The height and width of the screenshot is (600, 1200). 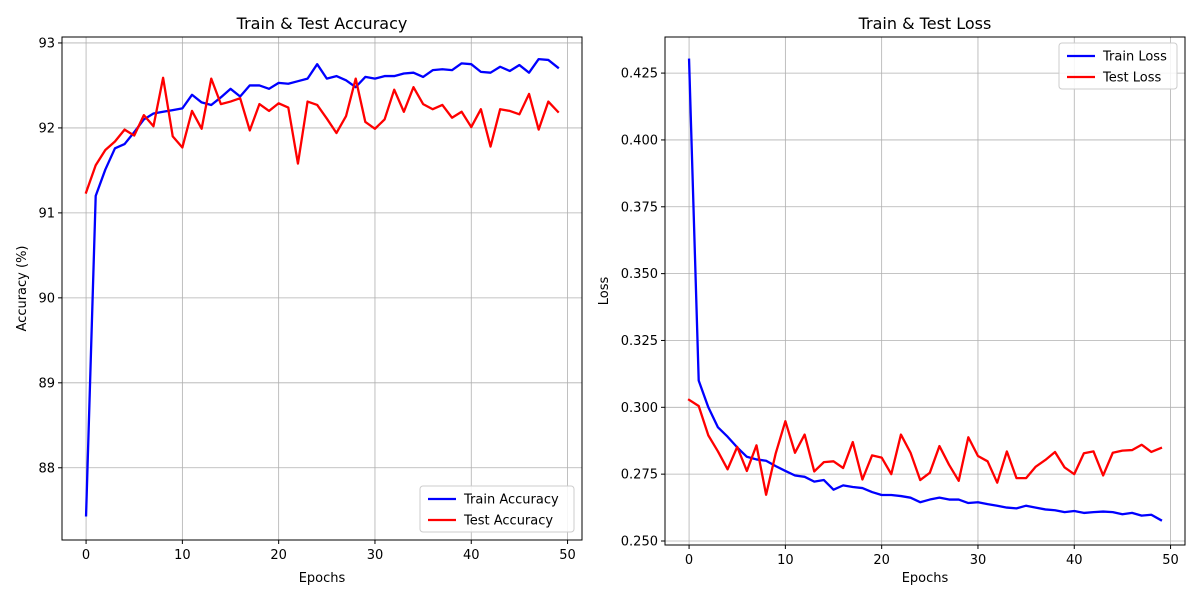 What do you see at coordinates (978, 560) in the screenshot?
I see `loss-x-tick-label: 30` at bounding box center [978, 560].